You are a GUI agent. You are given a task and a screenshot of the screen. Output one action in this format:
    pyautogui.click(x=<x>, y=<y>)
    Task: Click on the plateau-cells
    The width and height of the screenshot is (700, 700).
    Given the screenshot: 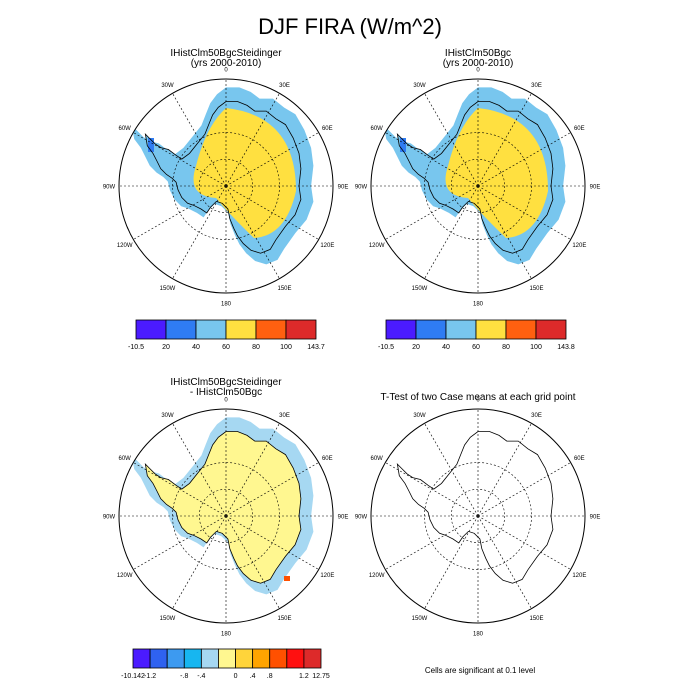 What is the action you would take?
    pyautogui.click(x=496, y=173)
    